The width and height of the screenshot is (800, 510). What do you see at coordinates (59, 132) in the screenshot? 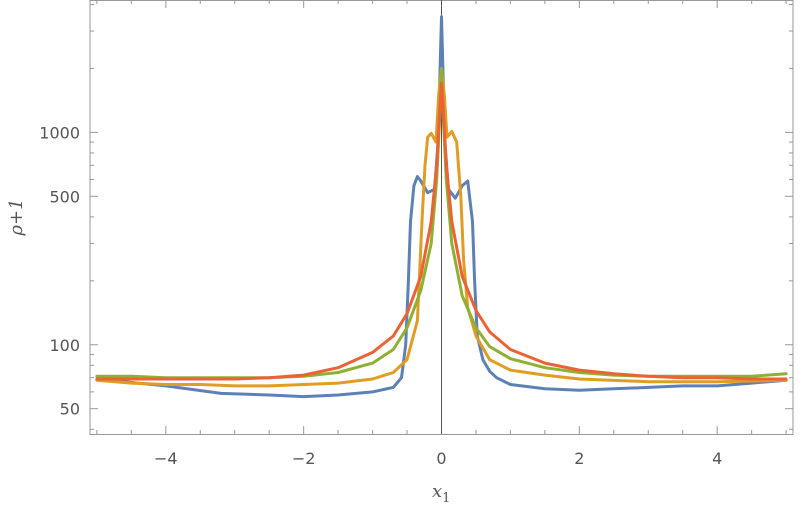
I see `y-tick-label: 1000` at bounding box center [59, 132].